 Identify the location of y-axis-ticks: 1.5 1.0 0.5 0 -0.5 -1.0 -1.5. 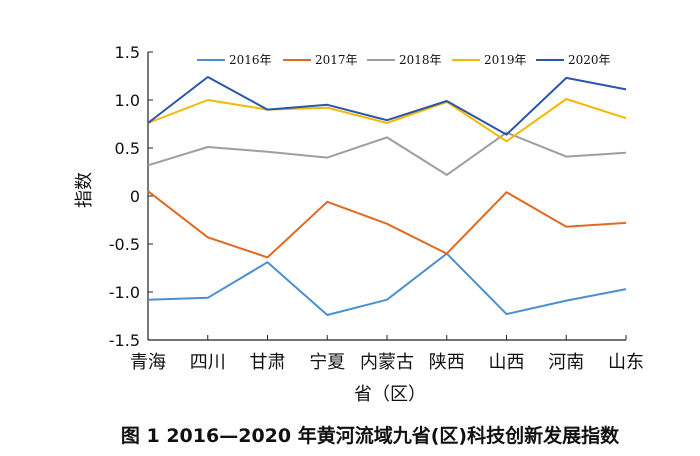
(131, 196).